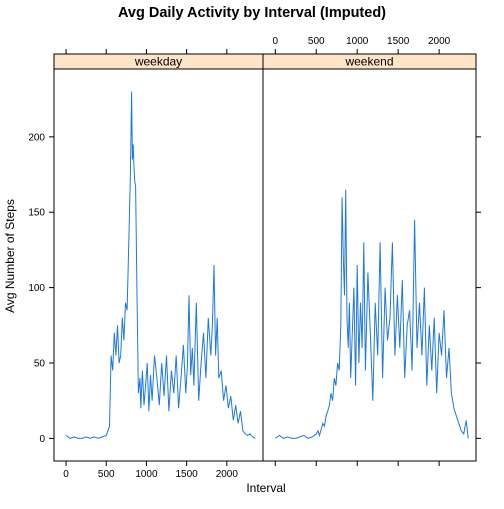 This screenshot has height=509, width=504. What do you see at coordinates (439, 41) in the screenshot?
I see `x-tick-label-top: 2000` at bounding box center [439, 41].